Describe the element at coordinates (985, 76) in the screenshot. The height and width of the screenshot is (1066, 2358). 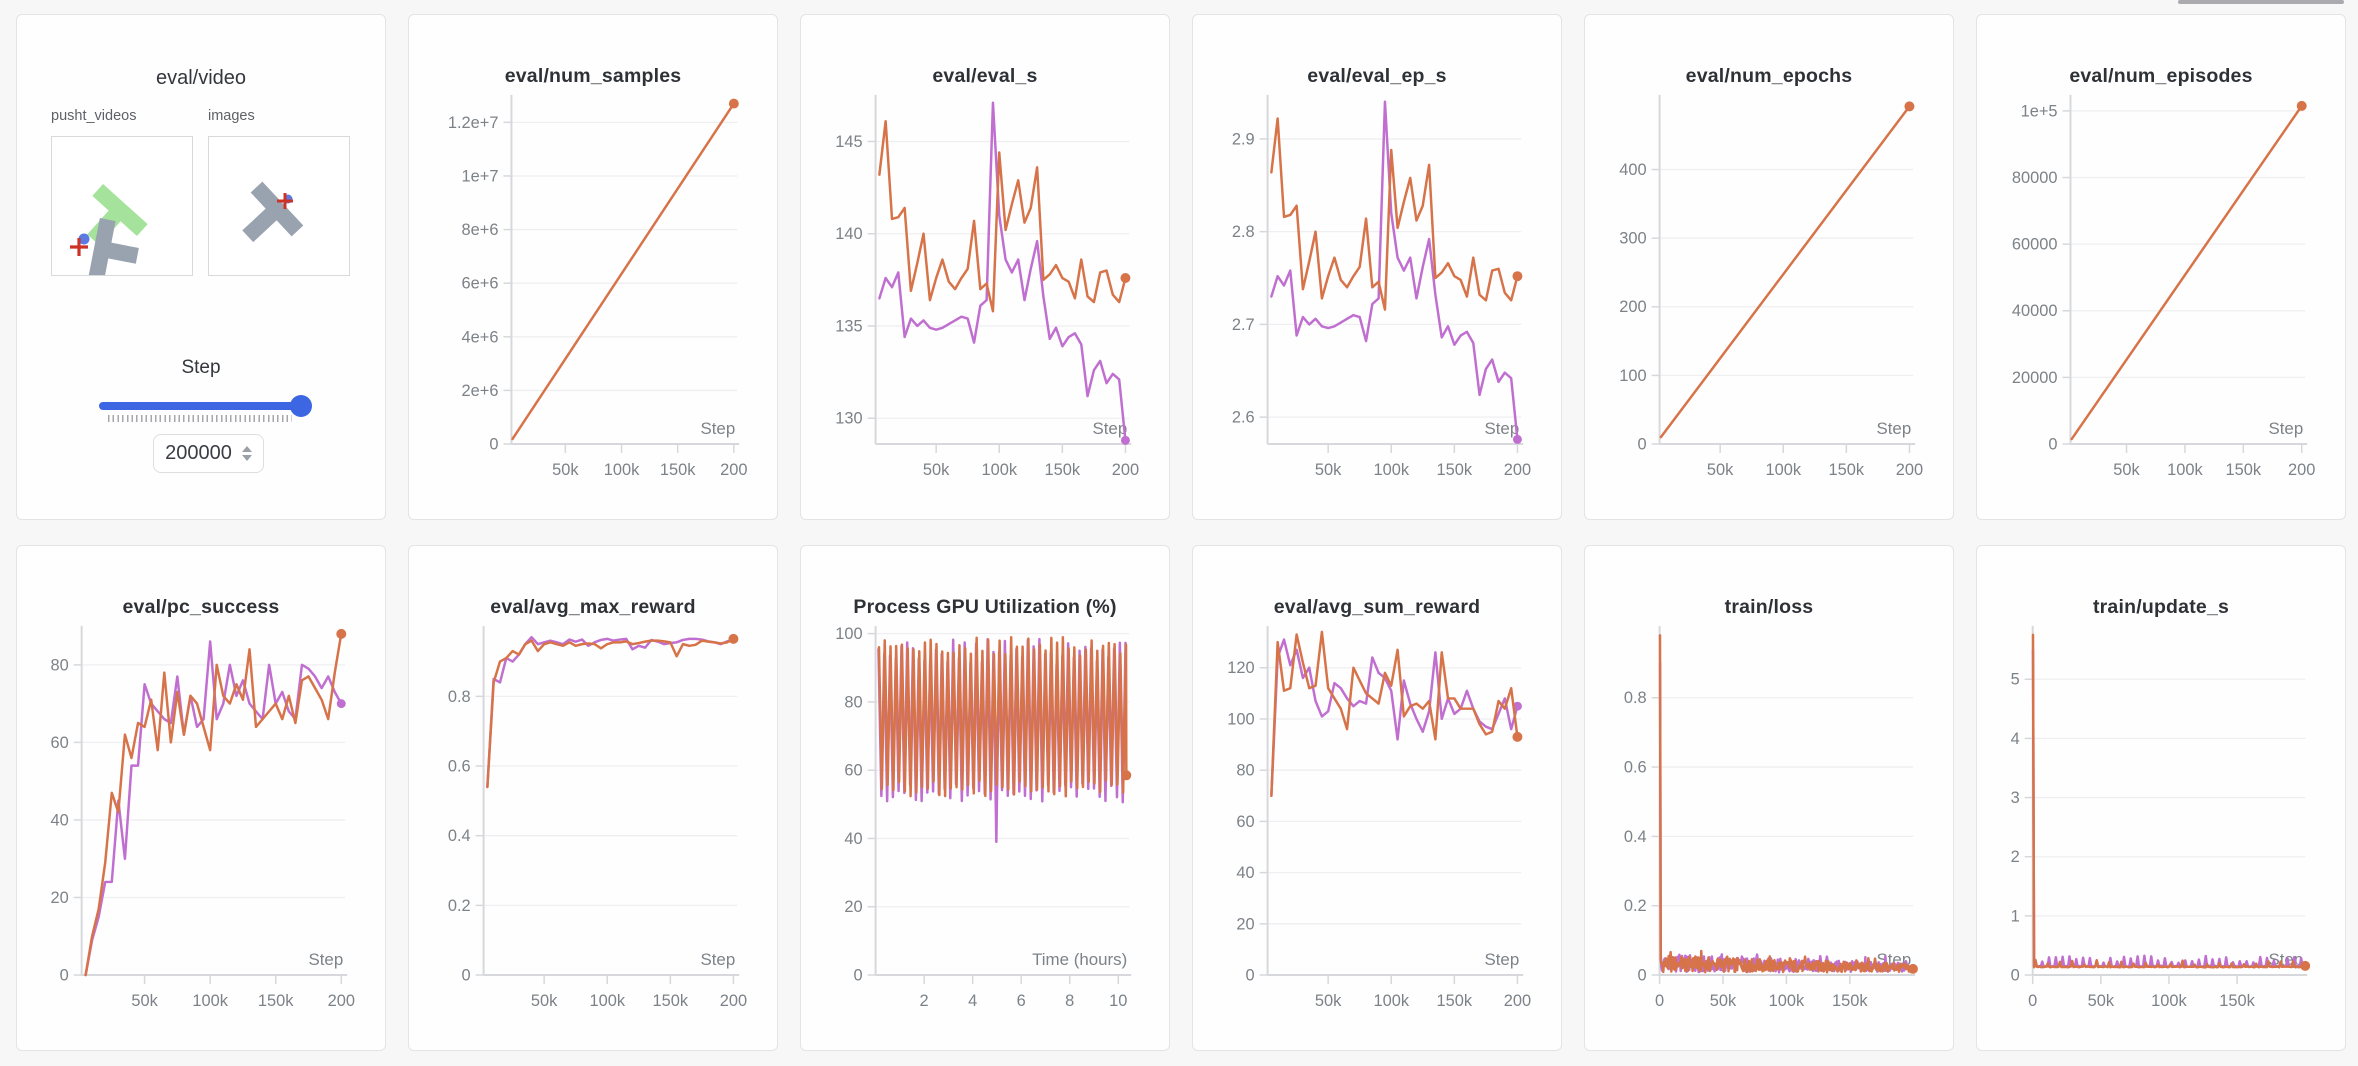
I see `chart-title: eval/eval_s` at that location.